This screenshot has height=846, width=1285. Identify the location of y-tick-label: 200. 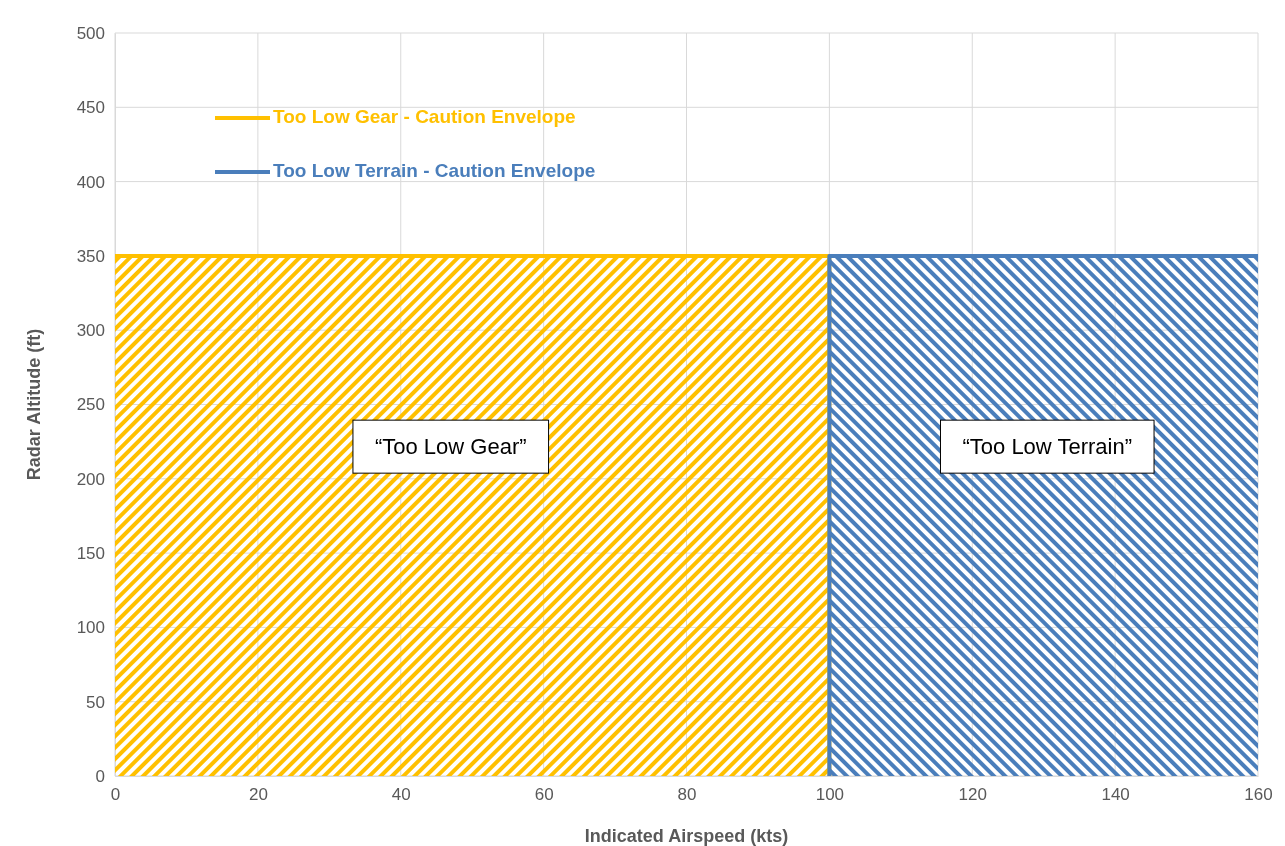
(90, 479).